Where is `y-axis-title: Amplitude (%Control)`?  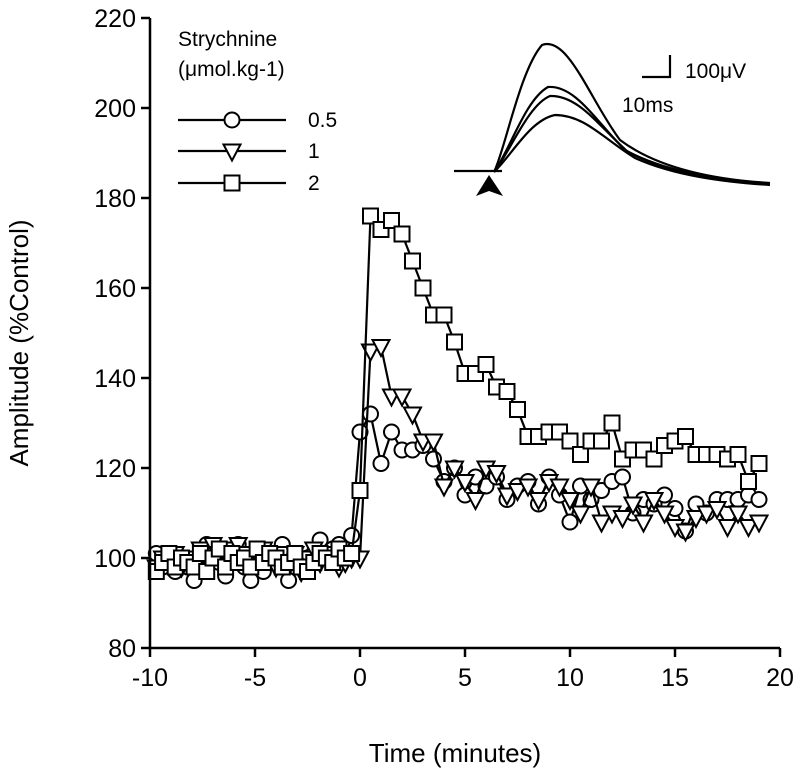 y-axis-title: Amplitude (%Control) is located at coordinates (19, 342).